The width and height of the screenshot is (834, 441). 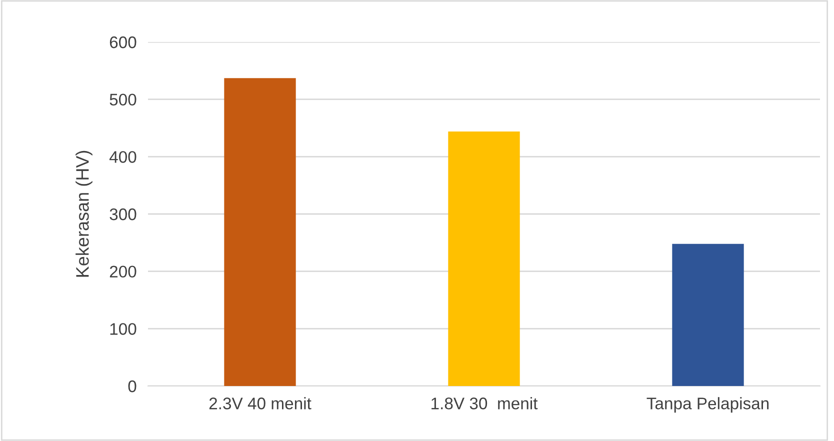 I want to click on y-tick-label: 500, so click(x=123, y=100).